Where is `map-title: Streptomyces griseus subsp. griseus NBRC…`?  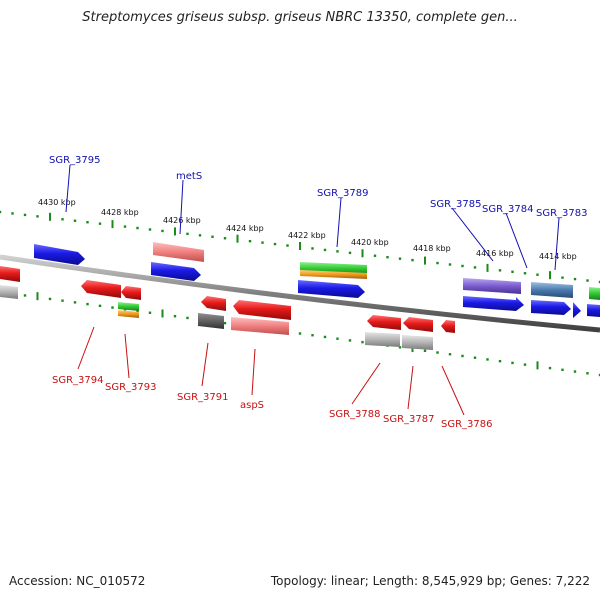
map-title: Streptomyces griseus subsp. griseus NBRC… is located at coordinates (300, 17).